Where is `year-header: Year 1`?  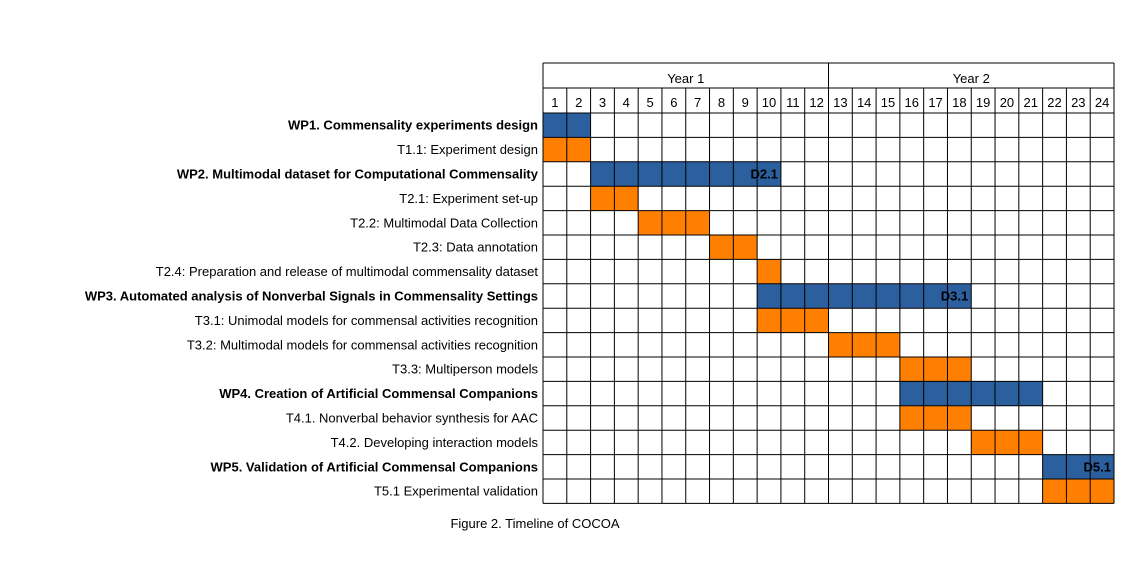
year-header: Year 1 is located at coordinates (685, 78).